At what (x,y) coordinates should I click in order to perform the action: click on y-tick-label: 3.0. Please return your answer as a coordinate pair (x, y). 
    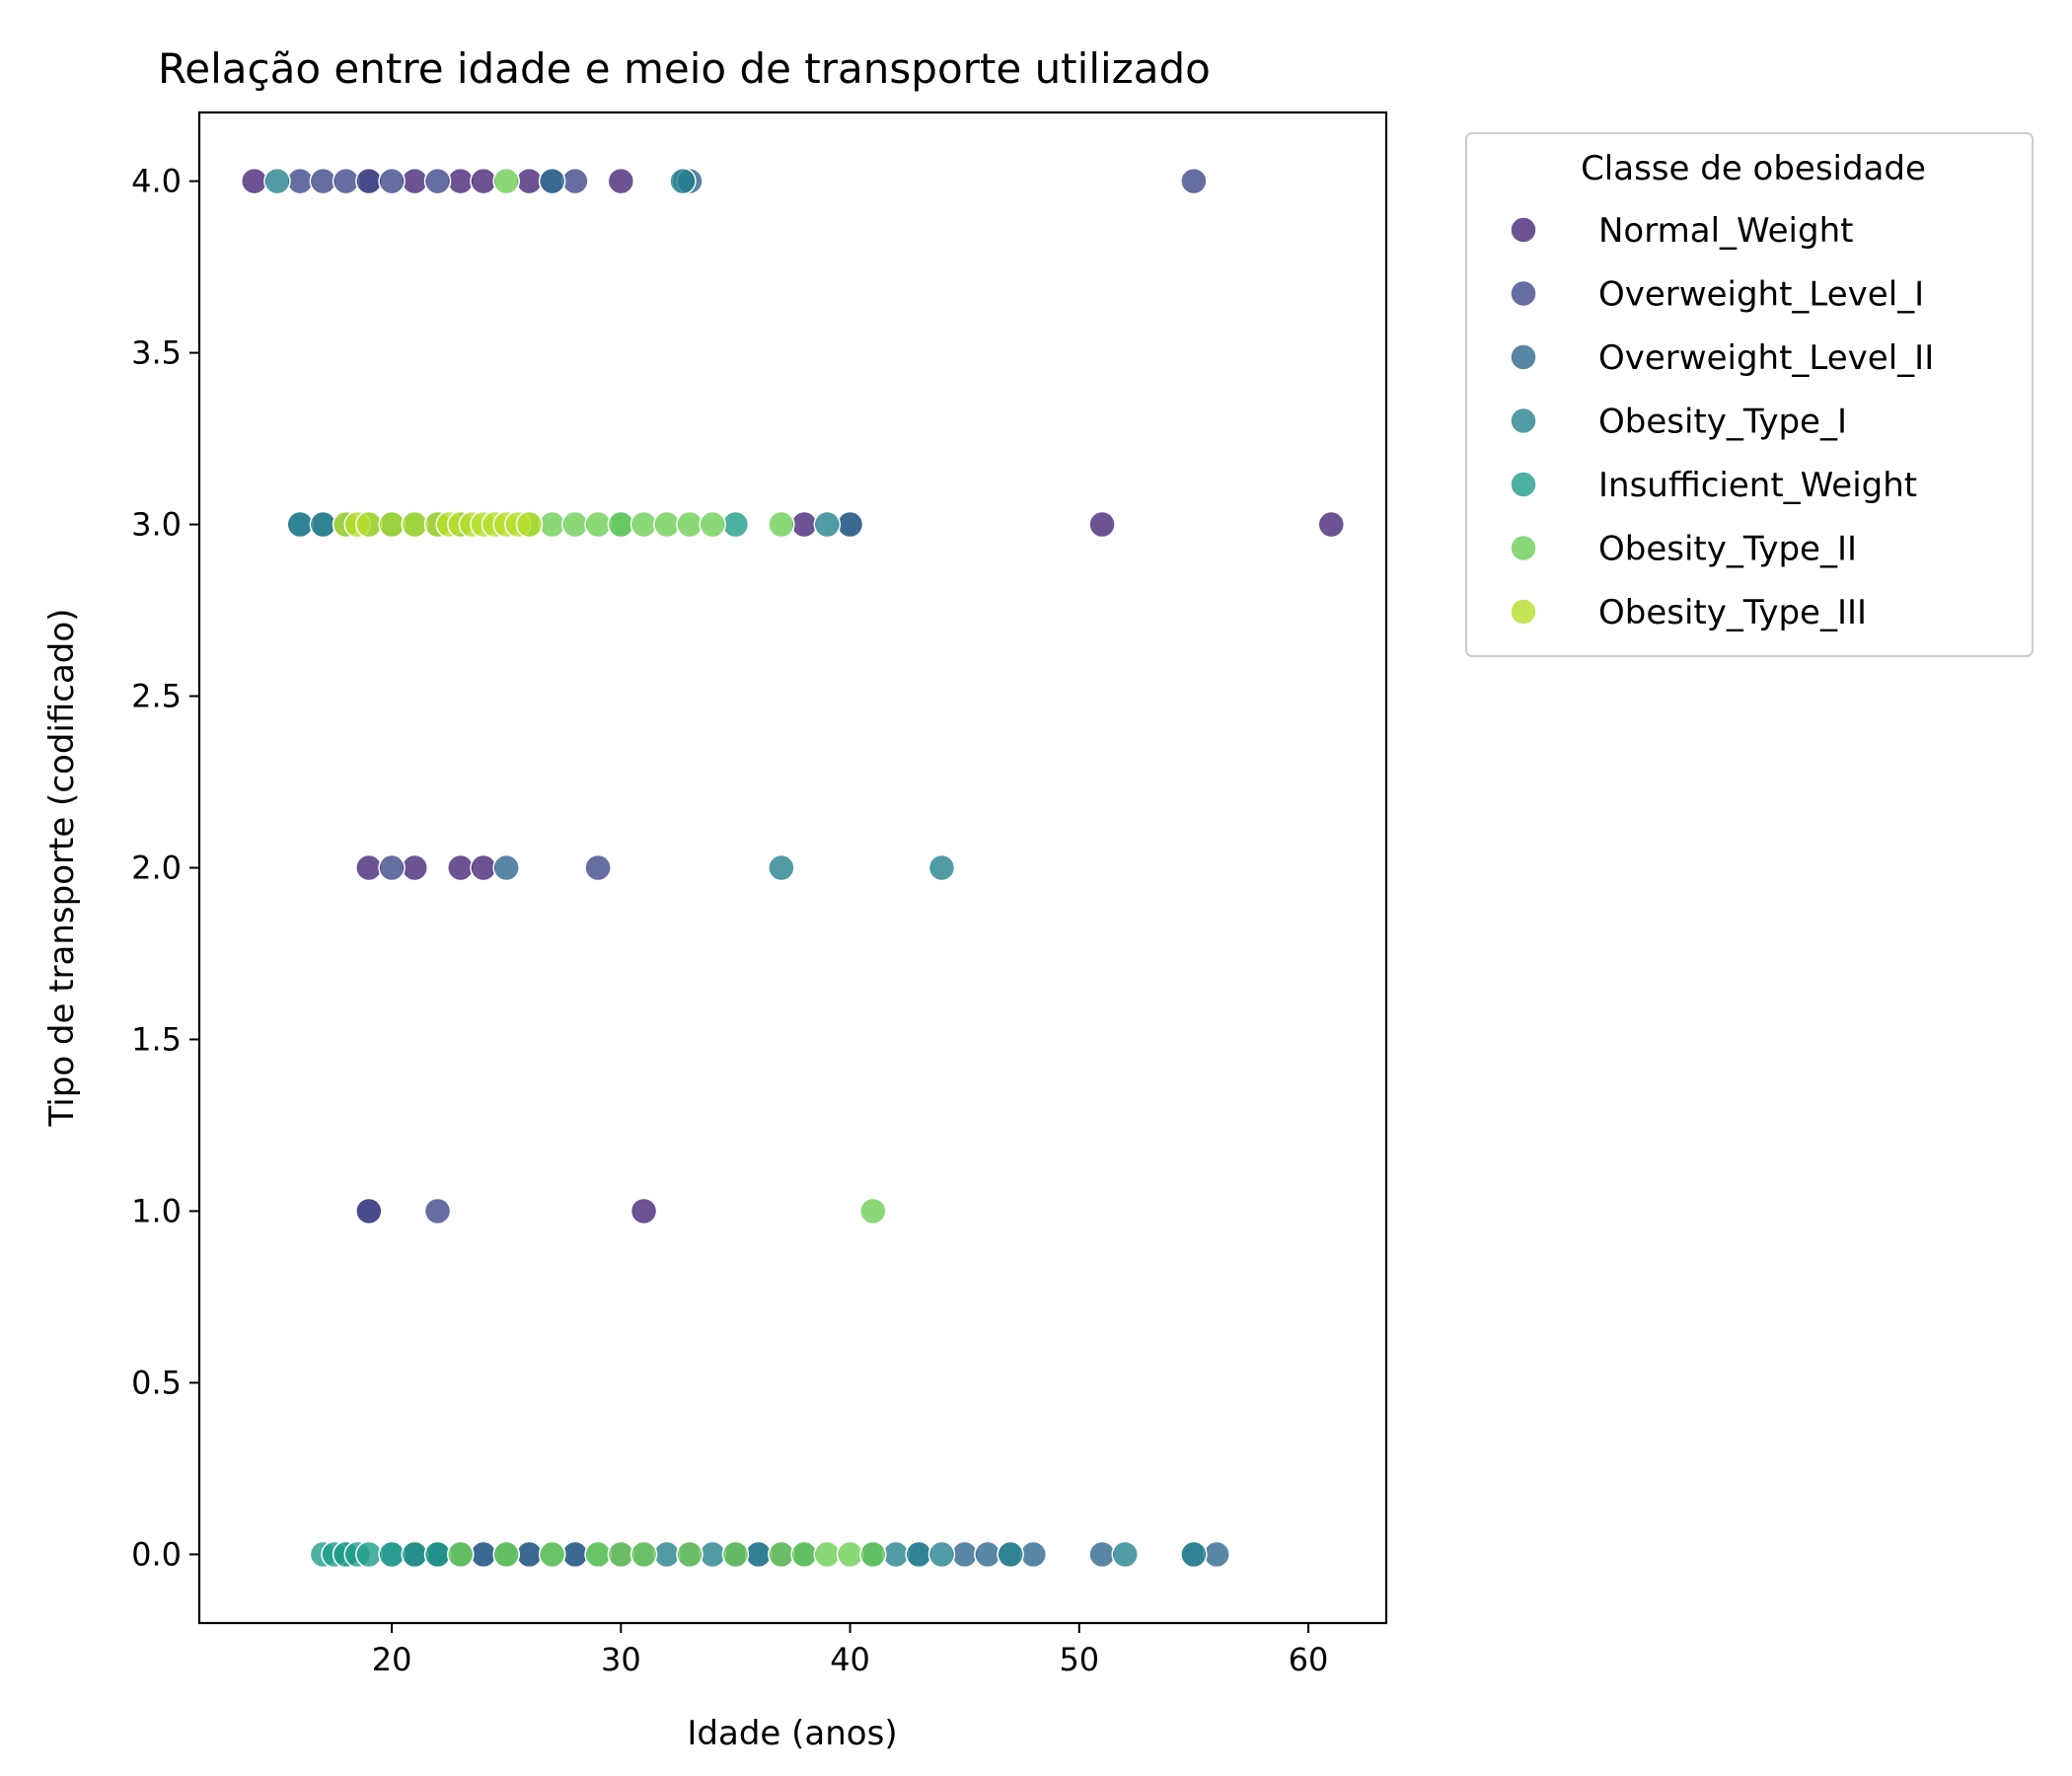
    Looking at the image, I should click on (156, 525).